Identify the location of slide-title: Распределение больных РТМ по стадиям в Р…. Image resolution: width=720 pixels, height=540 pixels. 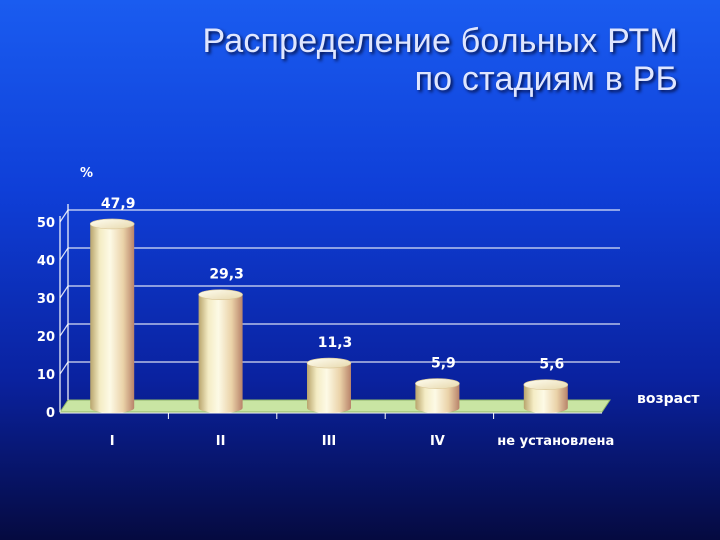
(440, 60).